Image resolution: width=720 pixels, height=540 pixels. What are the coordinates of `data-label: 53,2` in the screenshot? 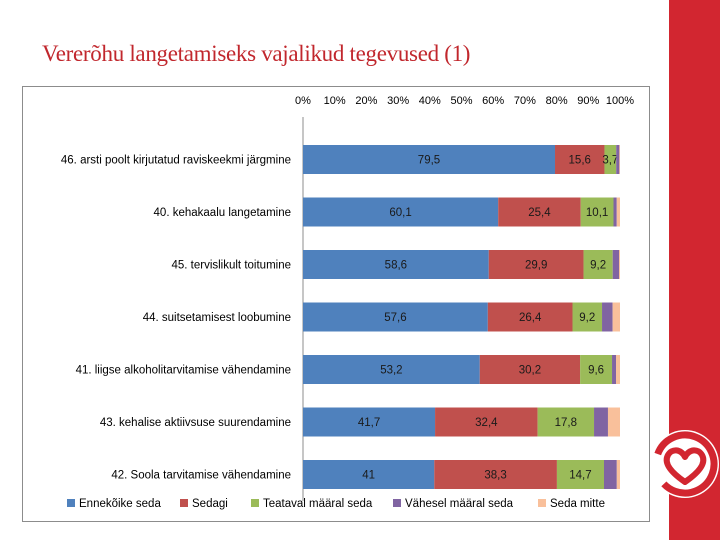 It's located at (391, 371).